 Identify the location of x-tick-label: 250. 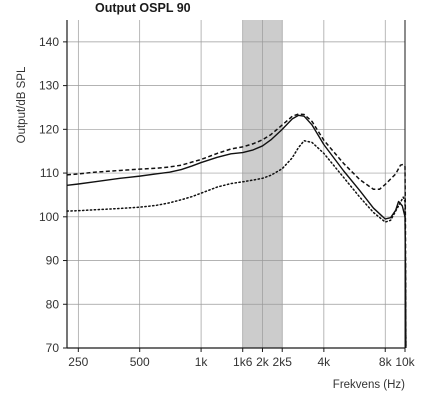
(78, 362).